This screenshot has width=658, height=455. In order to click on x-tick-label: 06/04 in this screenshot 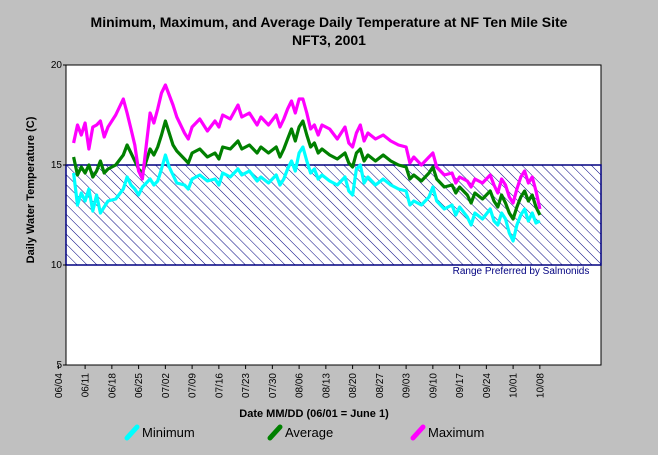, I will do `click(59, 385)`.